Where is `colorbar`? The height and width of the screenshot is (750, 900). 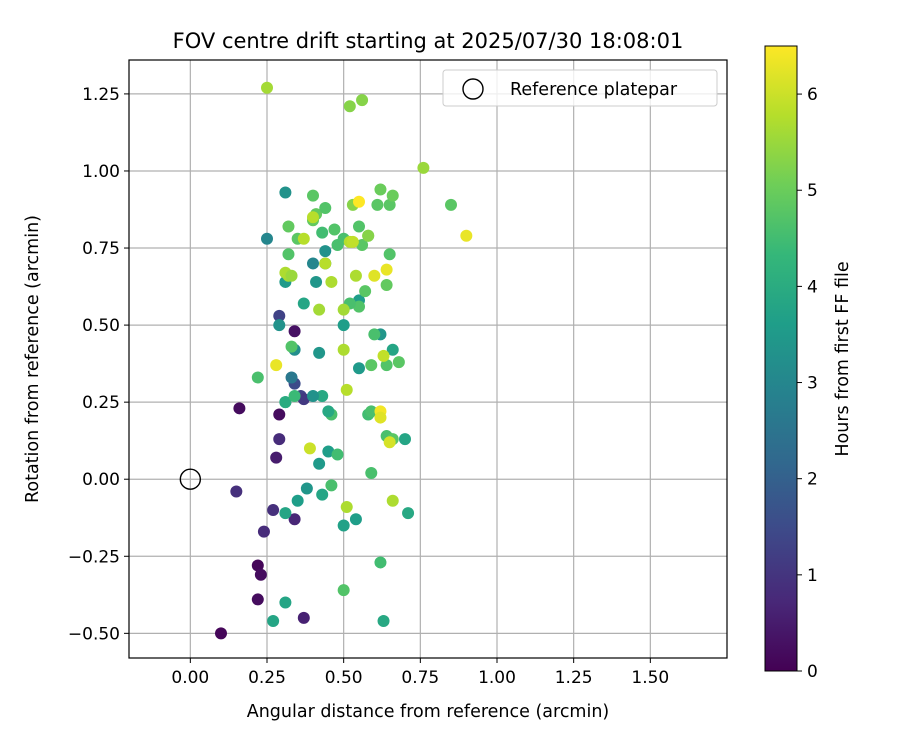
colorbar is located at coordinates (781, 358).